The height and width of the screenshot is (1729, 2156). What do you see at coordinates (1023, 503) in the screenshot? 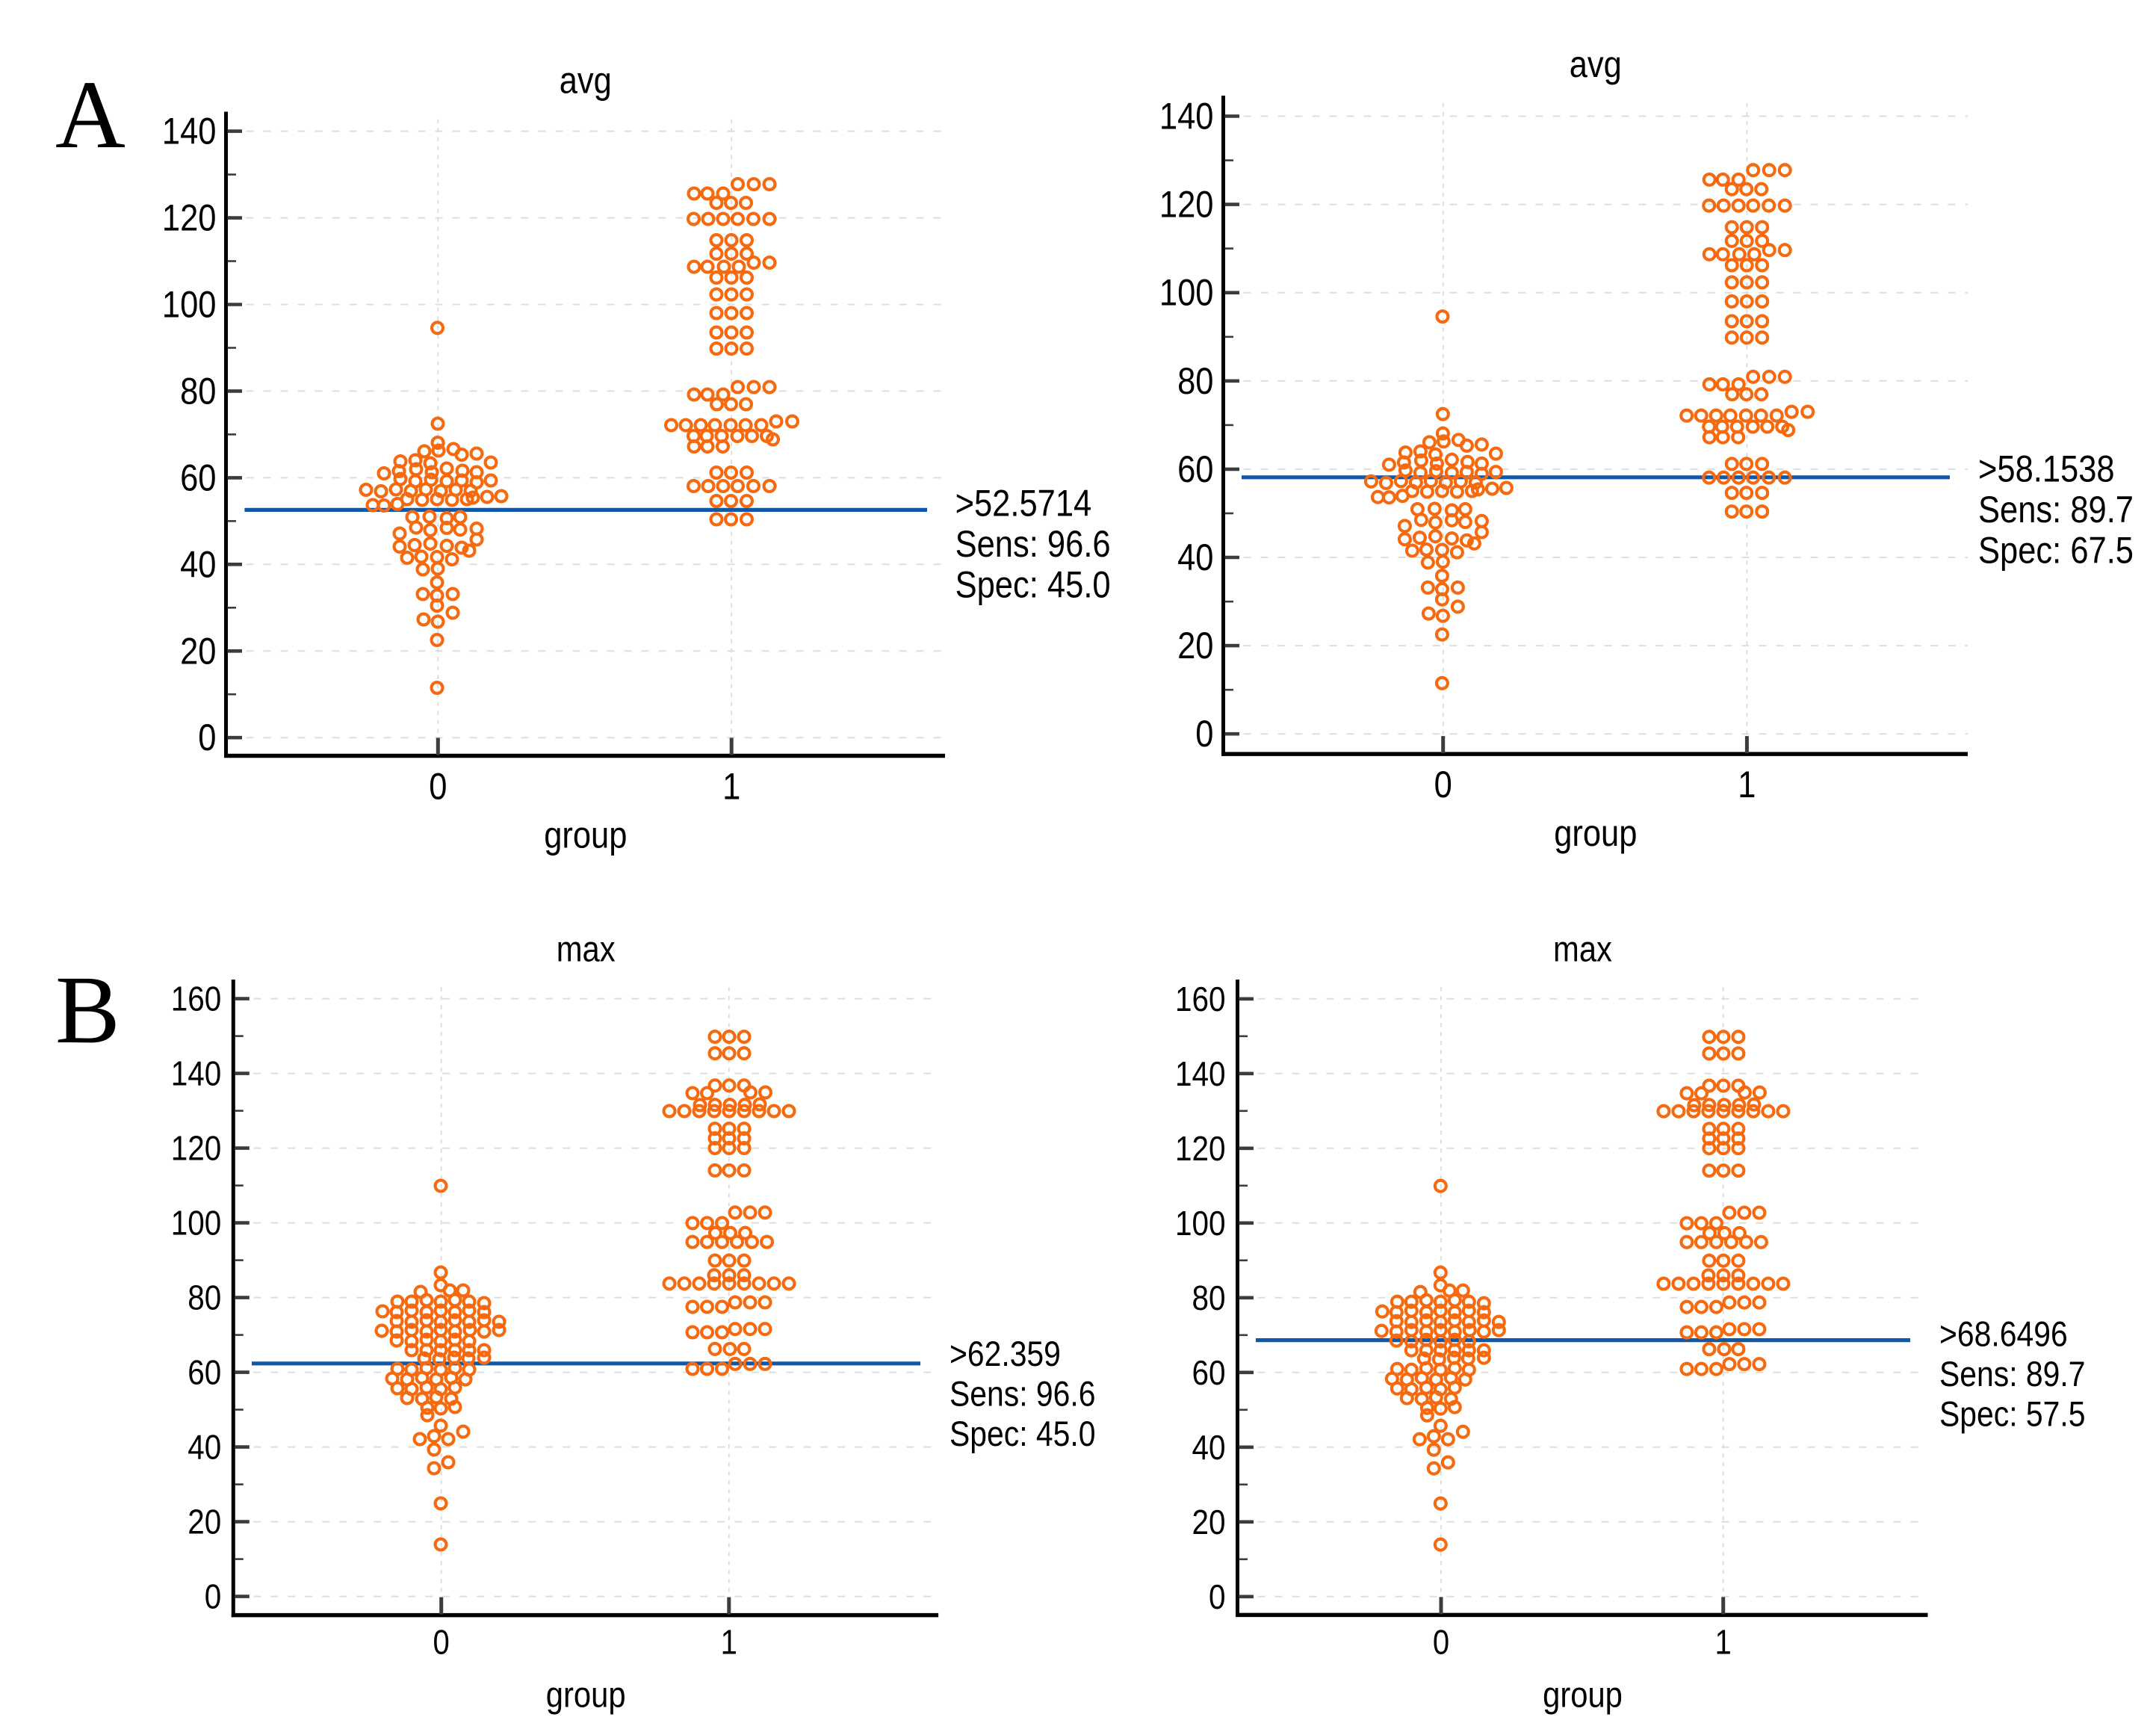
I see `svg-text: >52.5714` at bounding box center [1023, 503].